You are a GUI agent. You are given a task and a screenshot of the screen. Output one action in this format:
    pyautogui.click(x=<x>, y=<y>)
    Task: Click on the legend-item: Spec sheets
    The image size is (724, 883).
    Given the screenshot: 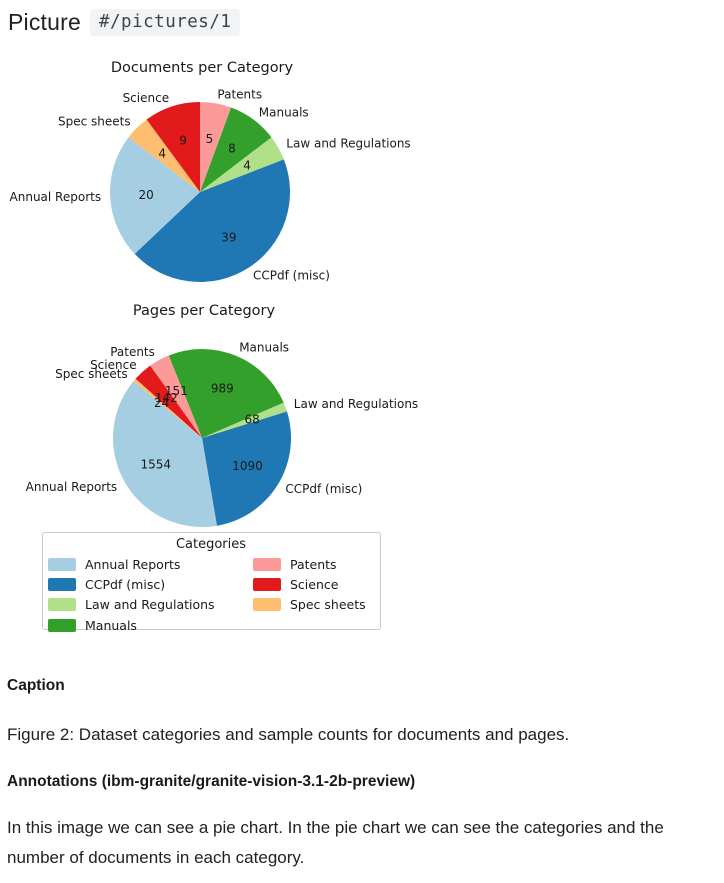 What is the action you would take?
    pyautogui.click(x=313, y=604)
    